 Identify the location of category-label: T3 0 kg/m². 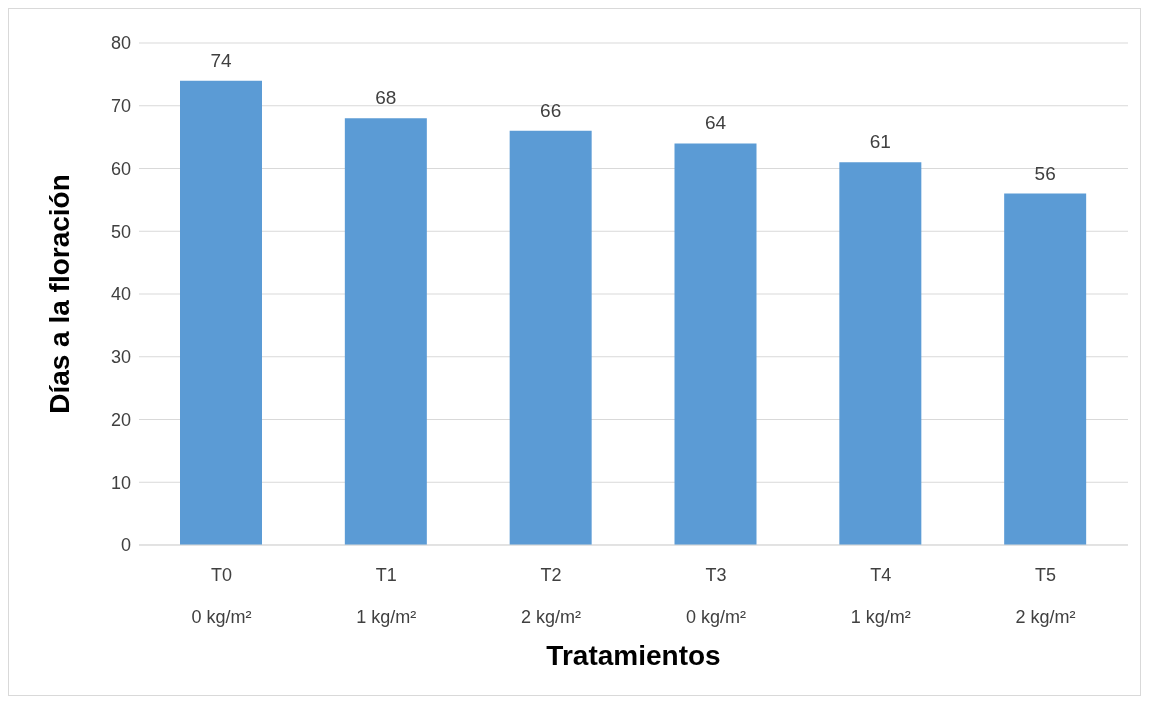
(715, 596).